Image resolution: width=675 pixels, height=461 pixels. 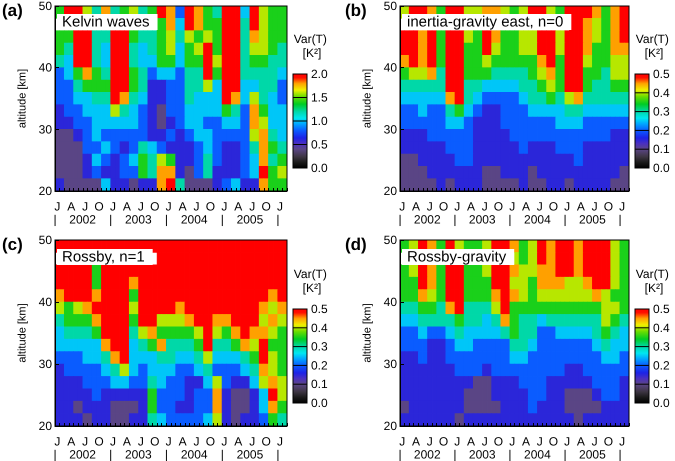 I want to click on color-bar-label: 0.2, so click(x=319, y=365).